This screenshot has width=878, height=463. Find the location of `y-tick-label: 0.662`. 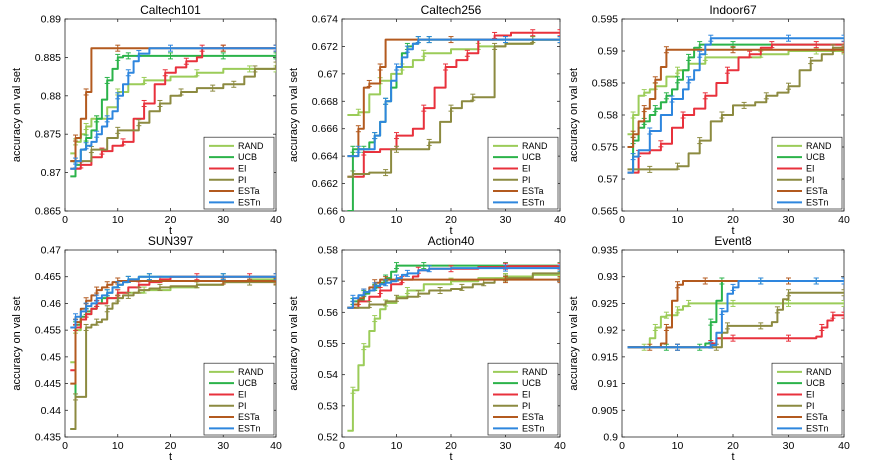

y-tick-label: 0.662 is located at coordinates (325, 184).